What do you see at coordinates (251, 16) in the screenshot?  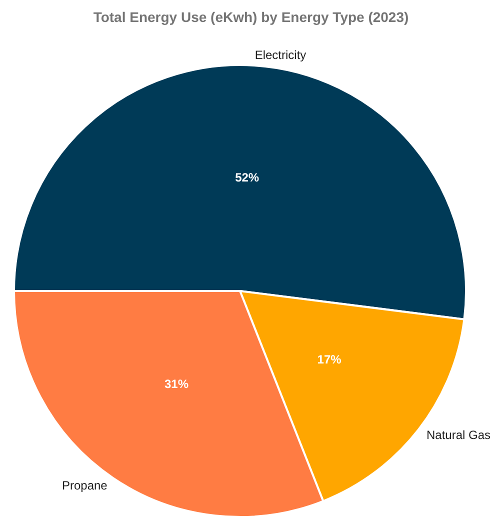 I see `chart-title: Total Energy Use (eKwh) by Energy Type (2023)` at bounding box center [251, 16].